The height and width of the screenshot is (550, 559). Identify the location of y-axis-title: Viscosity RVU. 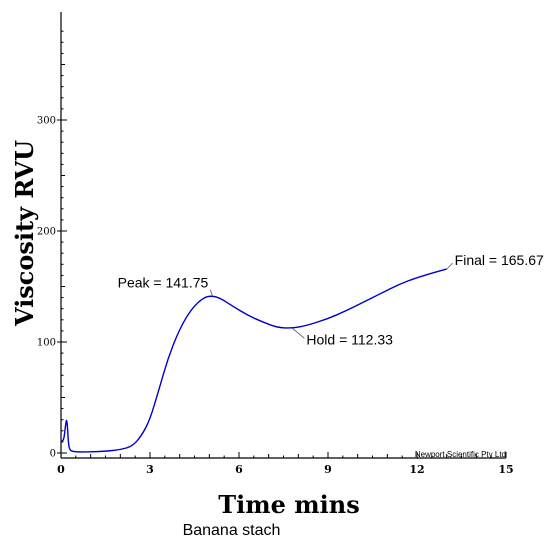
(24, 233).